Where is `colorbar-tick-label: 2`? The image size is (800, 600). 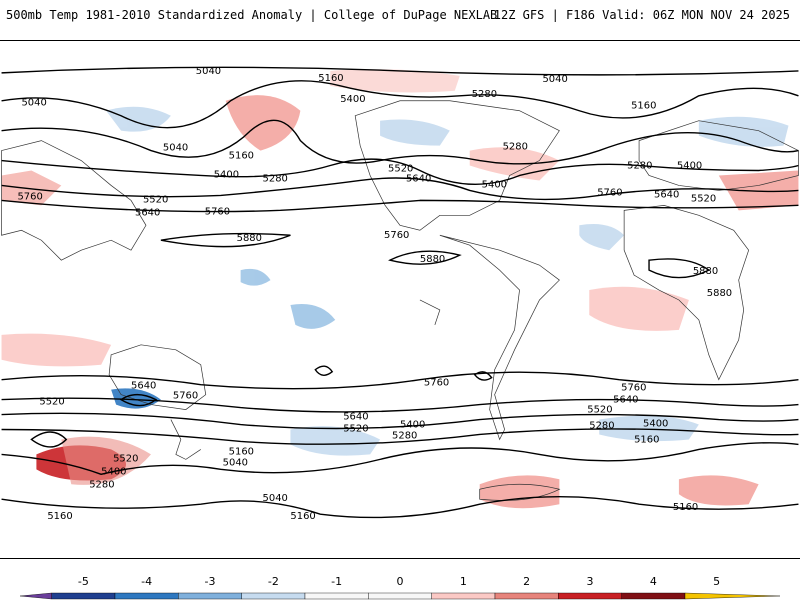 colorbar-tick-label: 2 is located at coordinates (526, 581).